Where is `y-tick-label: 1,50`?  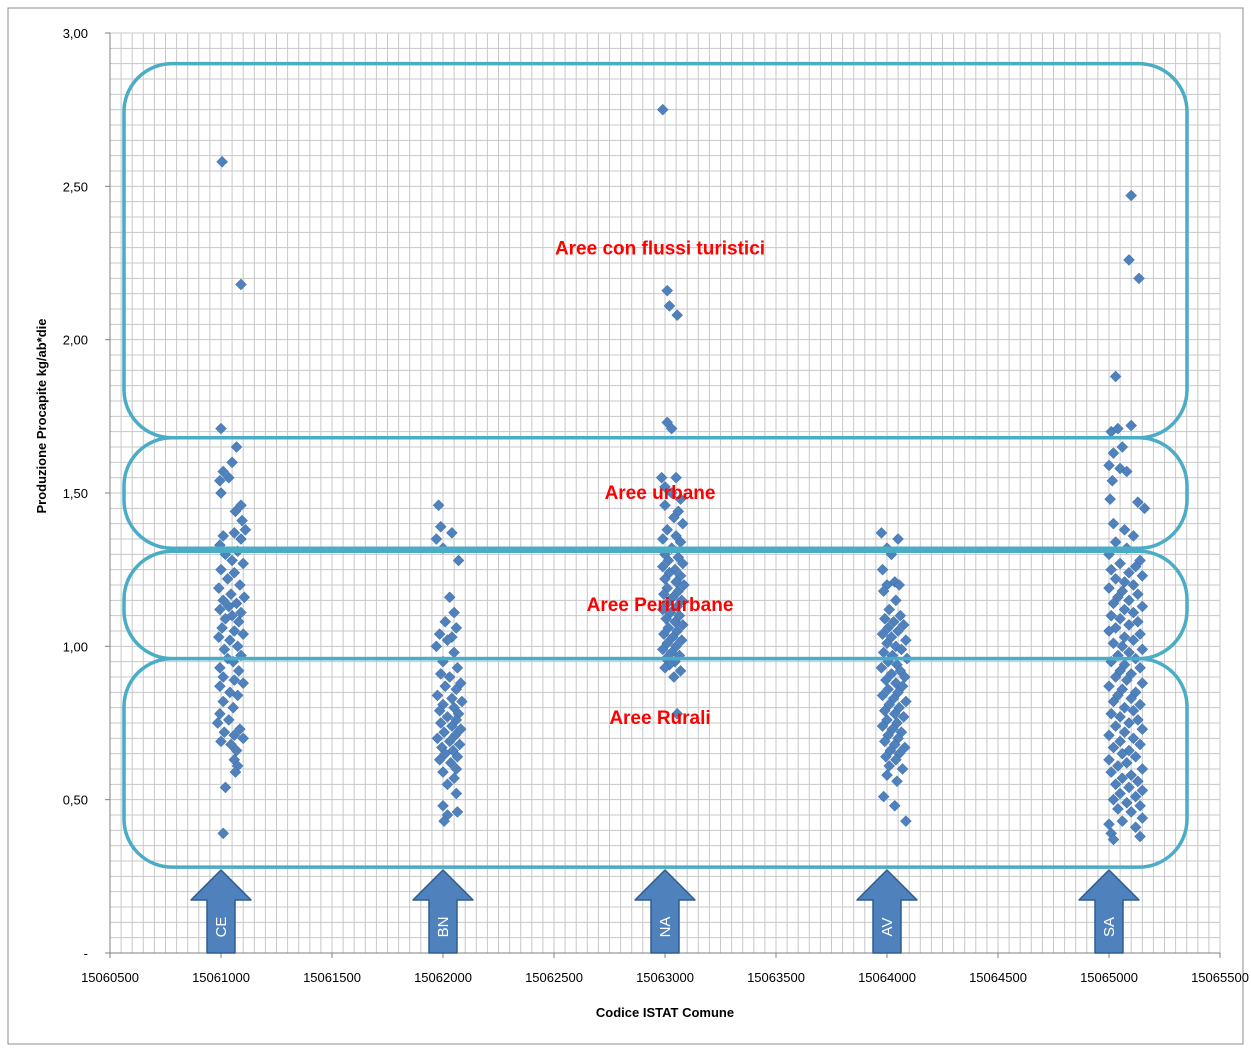
y-tick-label: 1,50 is located at coordinates (75, 493).